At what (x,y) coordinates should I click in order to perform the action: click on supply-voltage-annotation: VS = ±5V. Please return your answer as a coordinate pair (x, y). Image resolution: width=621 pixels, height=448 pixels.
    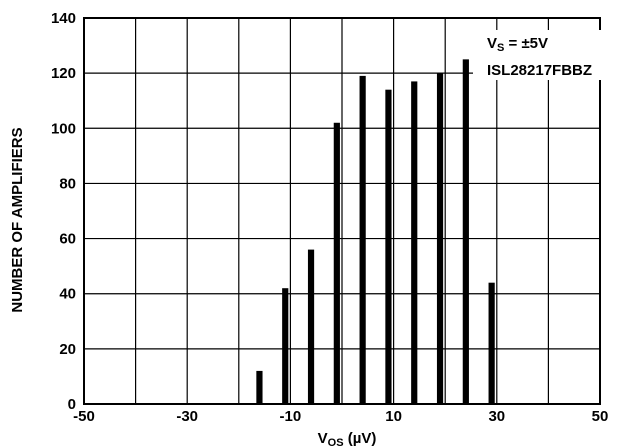
    Looking at the image, I should click on (517, 44).